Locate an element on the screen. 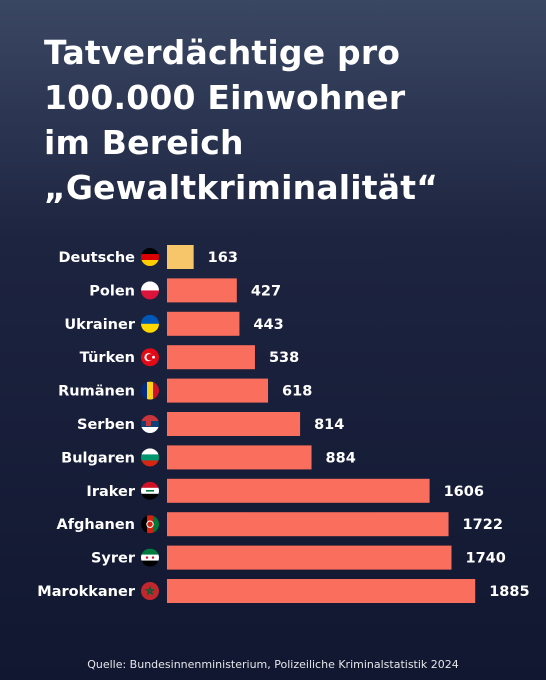 This screenshot has width=546, height=680. title-line-3: im Bereich is located at coordinates (144, 142).